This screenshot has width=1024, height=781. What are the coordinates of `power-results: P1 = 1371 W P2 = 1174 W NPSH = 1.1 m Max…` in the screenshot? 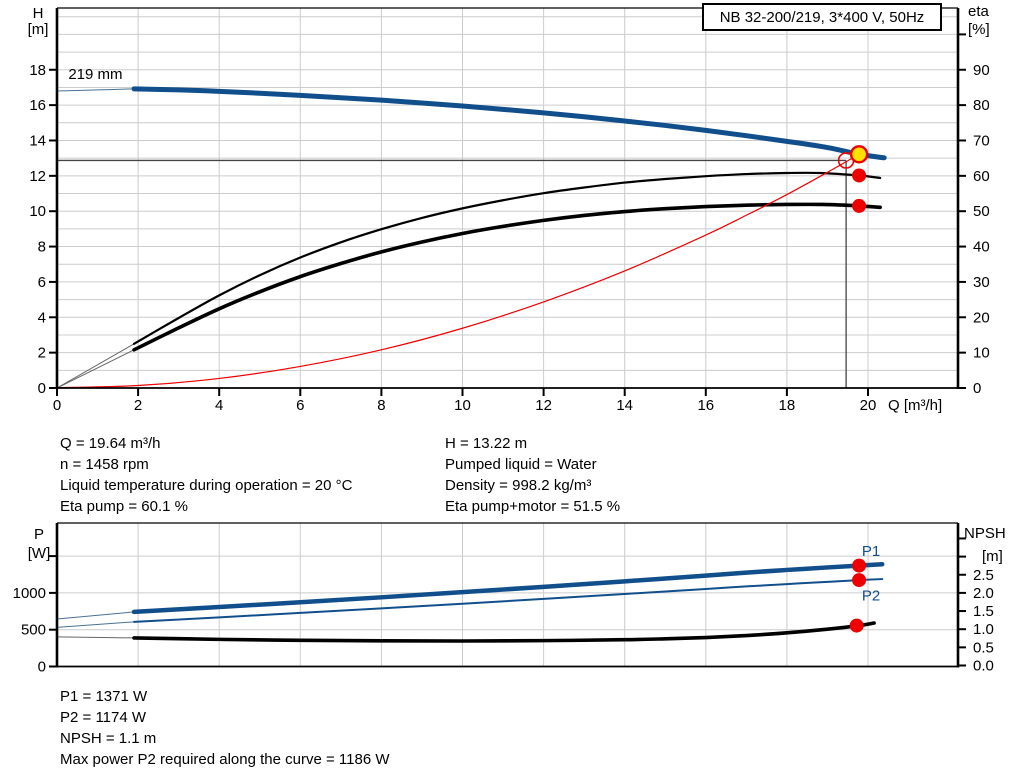 It's located at (225, 728).